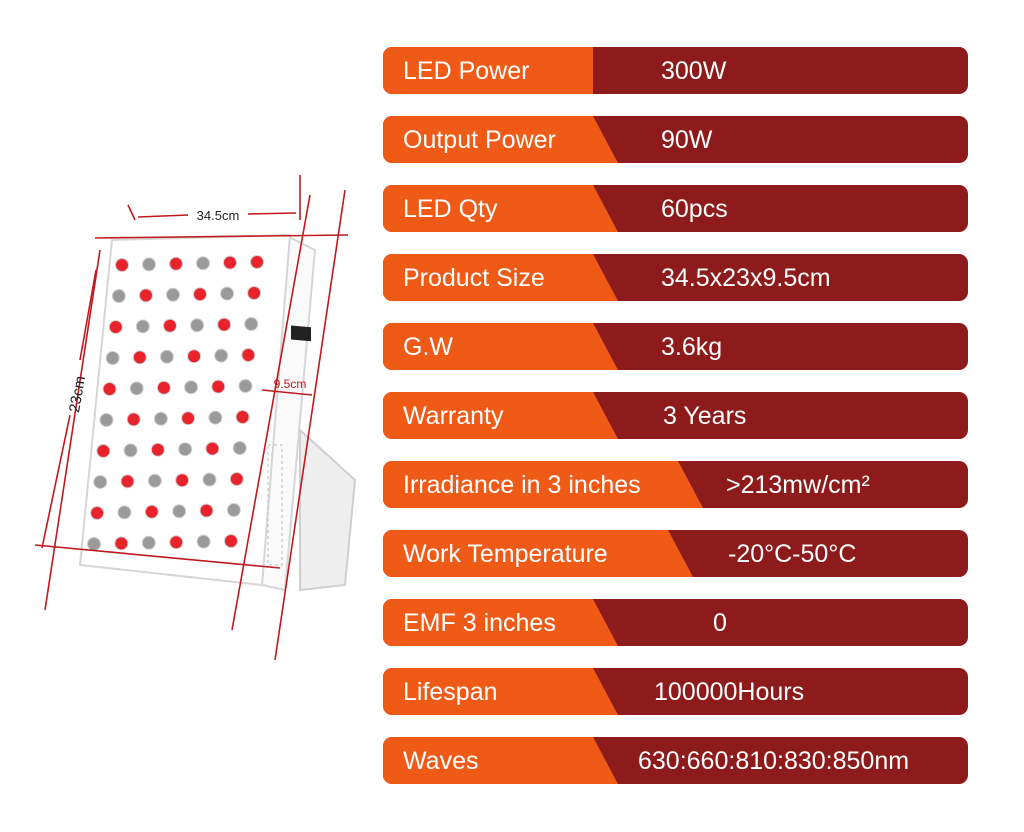 The height and width of the screenshot is (832, 1024). Describe the element at coordinates (705, 416) in the screenshot. I see `spec-value: 3 Years` at that location.